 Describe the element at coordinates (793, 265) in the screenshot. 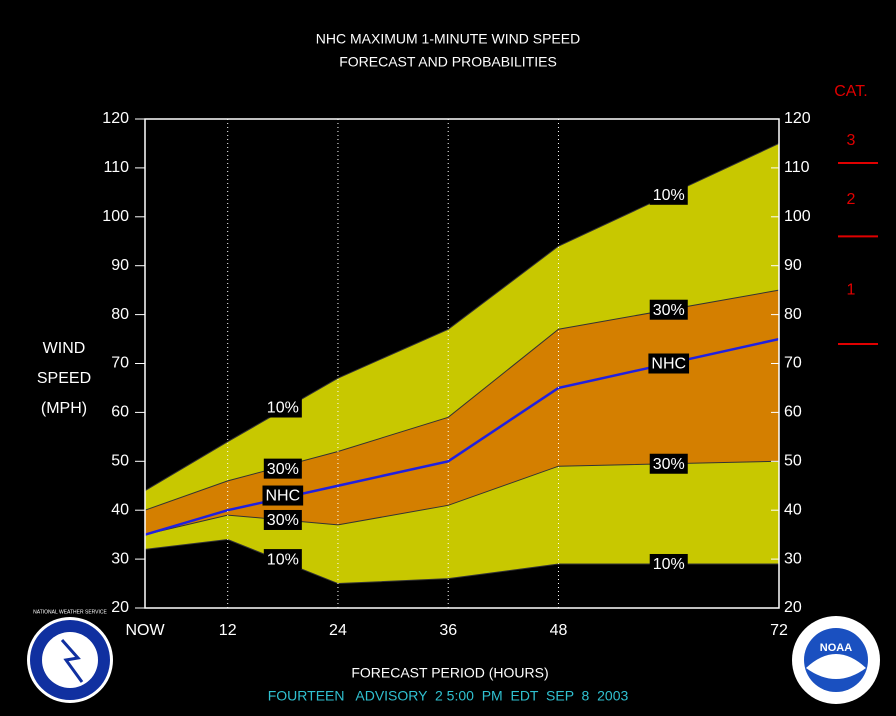

I see `y2-tick-label: 90` at that location.